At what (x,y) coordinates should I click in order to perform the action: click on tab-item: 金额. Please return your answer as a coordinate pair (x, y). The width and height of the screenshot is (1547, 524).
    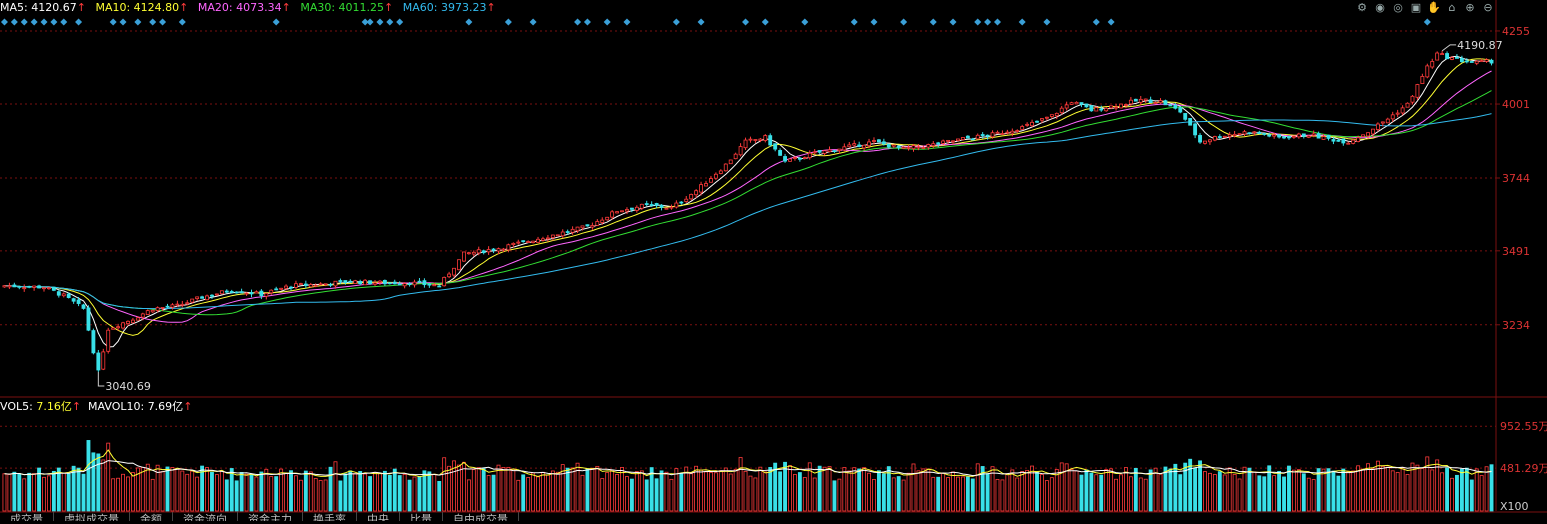
    Looking at the image, I should click on (151, 516).